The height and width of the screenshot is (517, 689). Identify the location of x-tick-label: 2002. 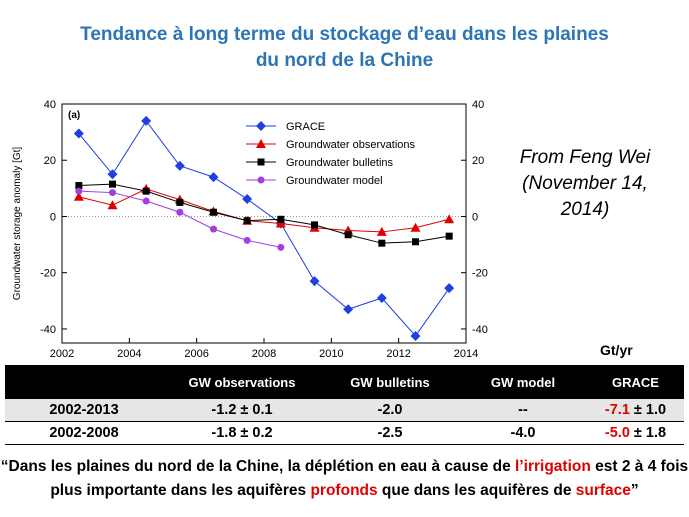
(62, 353).